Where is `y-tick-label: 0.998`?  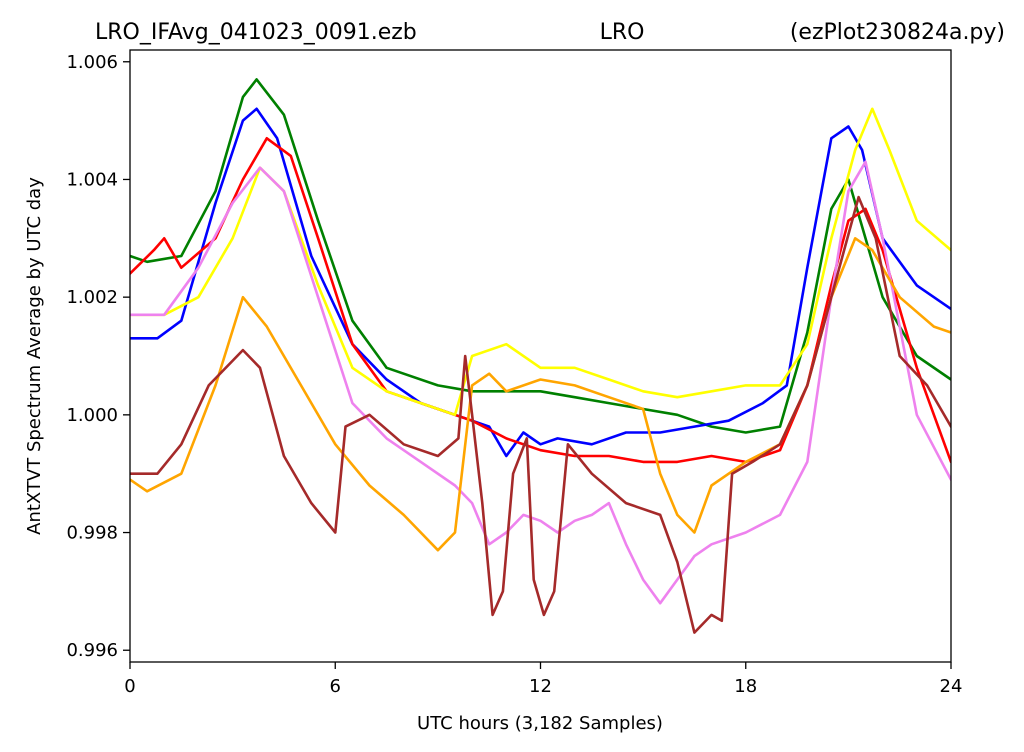
y-tick-label: 0.998 is located at coordinates (92, 533).